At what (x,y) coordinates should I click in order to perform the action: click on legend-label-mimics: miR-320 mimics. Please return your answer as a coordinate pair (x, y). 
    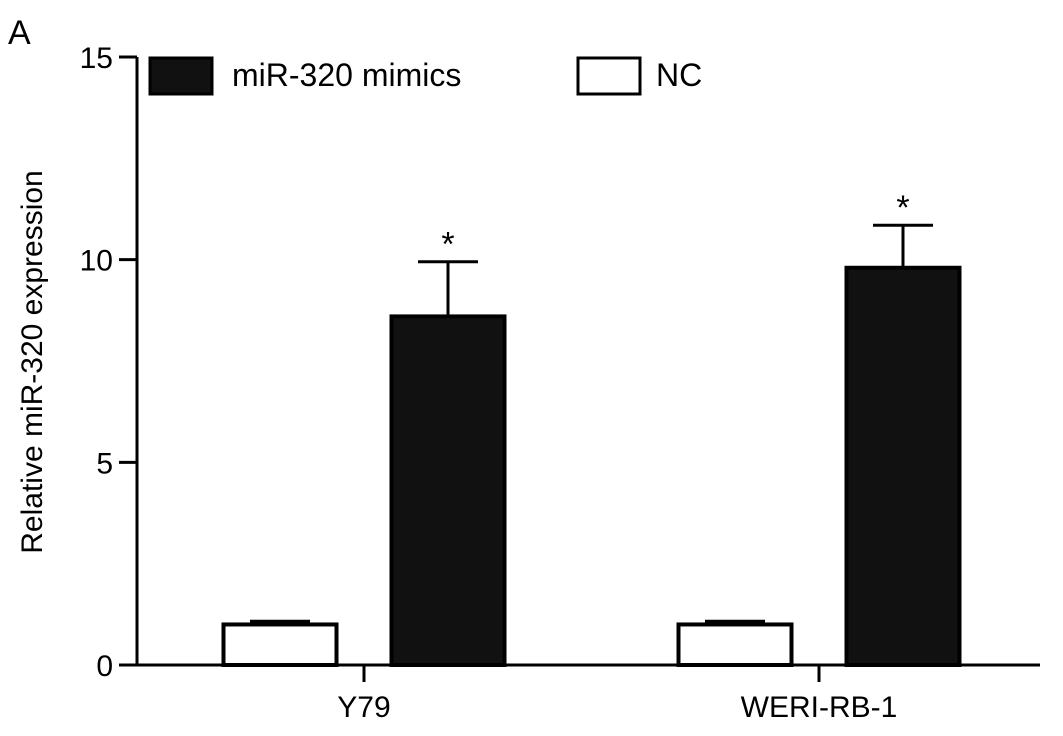
    Looking at the image, I should click on (346, 75).